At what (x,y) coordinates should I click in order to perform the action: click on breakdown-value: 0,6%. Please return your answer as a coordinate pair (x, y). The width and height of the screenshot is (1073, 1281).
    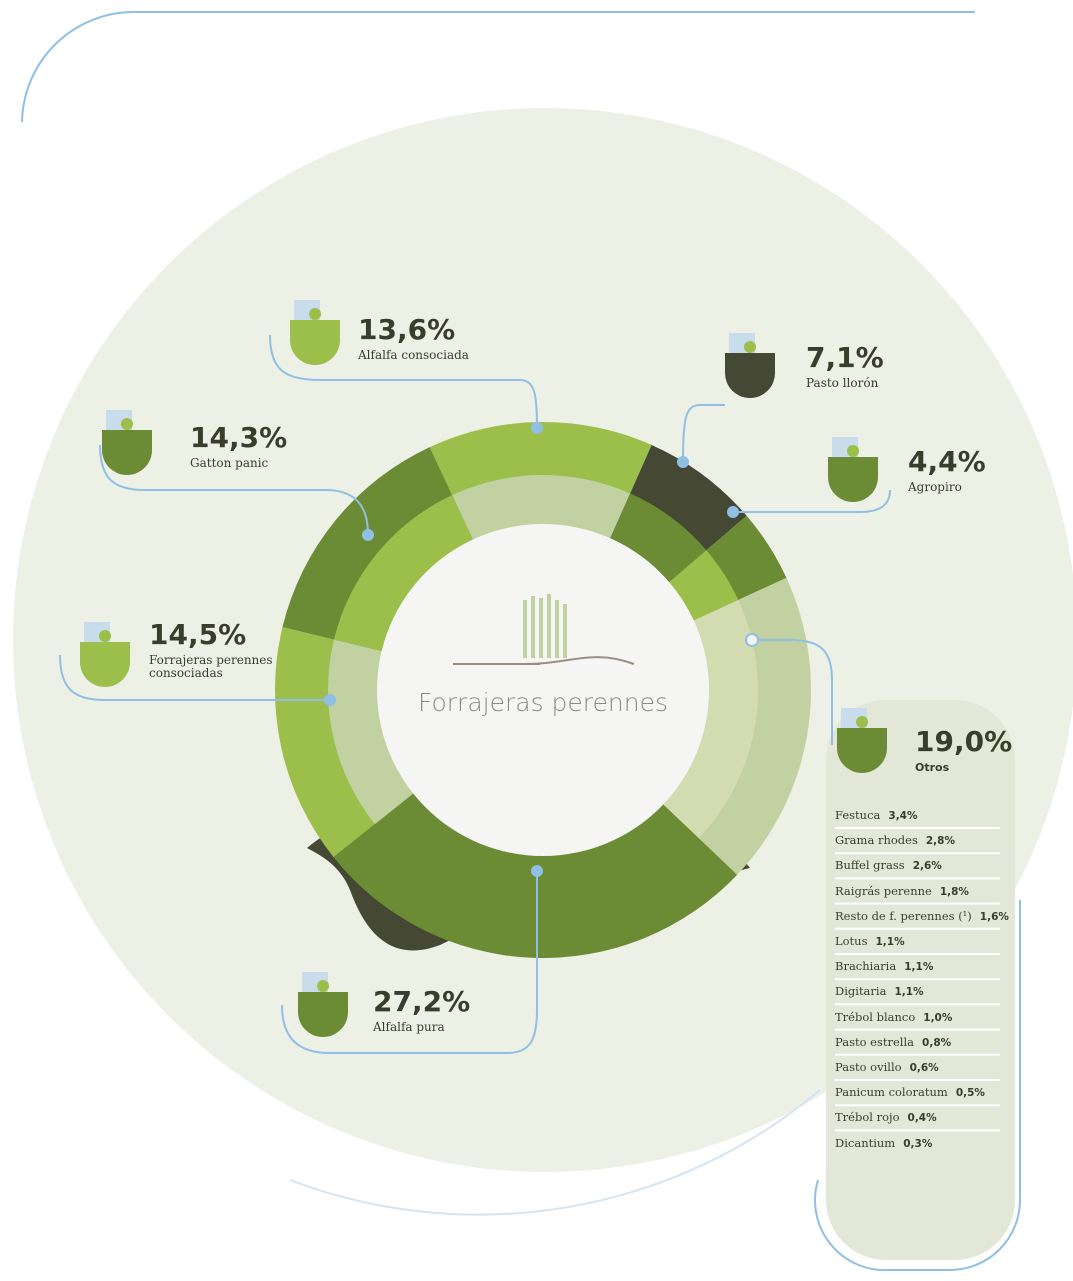
    Looking at the image, I should click on (924, 1068).